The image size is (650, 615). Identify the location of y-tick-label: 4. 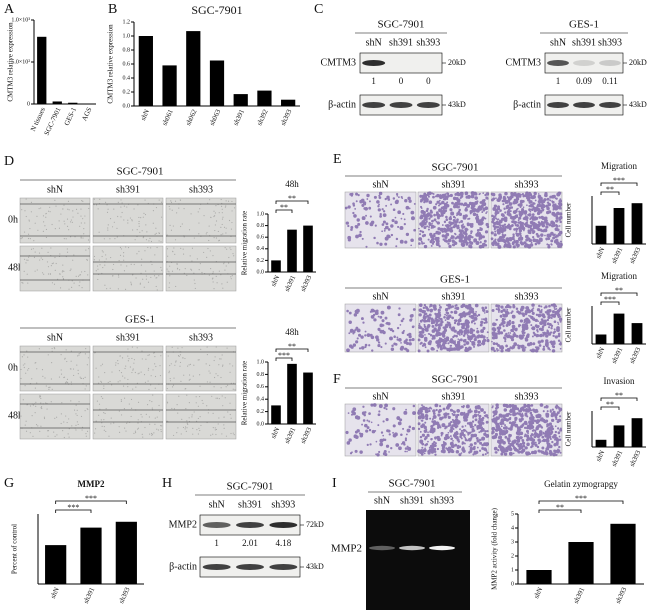
(512, 528).